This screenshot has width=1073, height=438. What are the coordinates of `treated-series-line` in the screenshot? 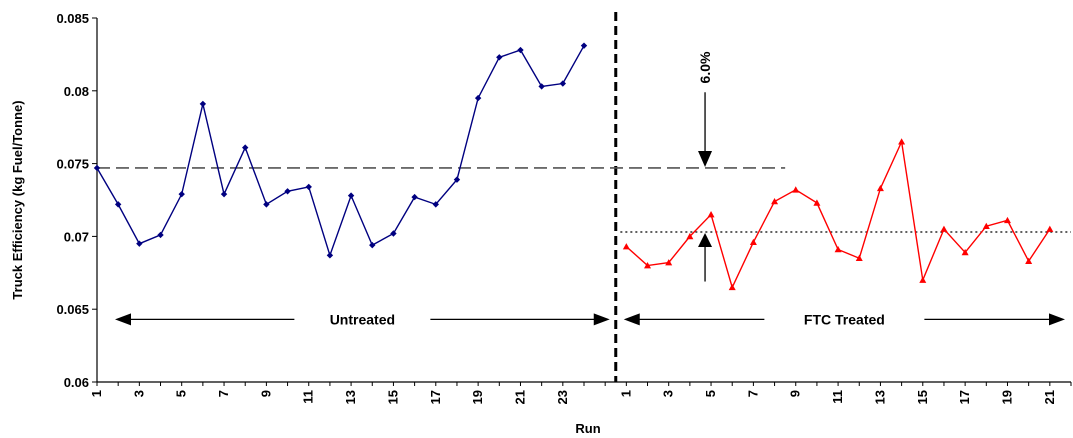 It's located at (838, 214).